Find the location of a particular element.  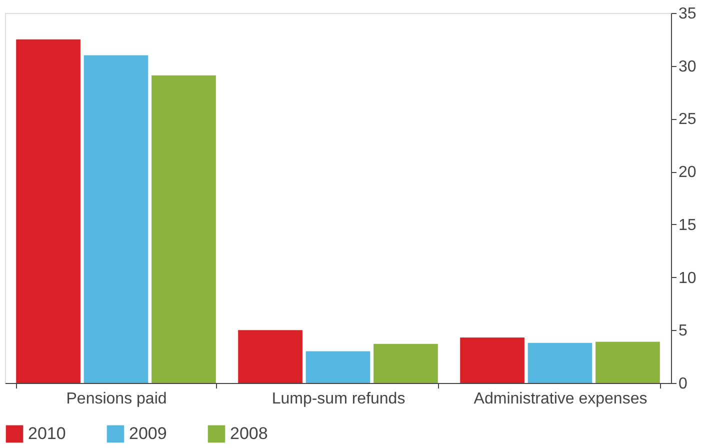

x-tick-label: Lump-sum refunds is located at coordinates (339, 399).